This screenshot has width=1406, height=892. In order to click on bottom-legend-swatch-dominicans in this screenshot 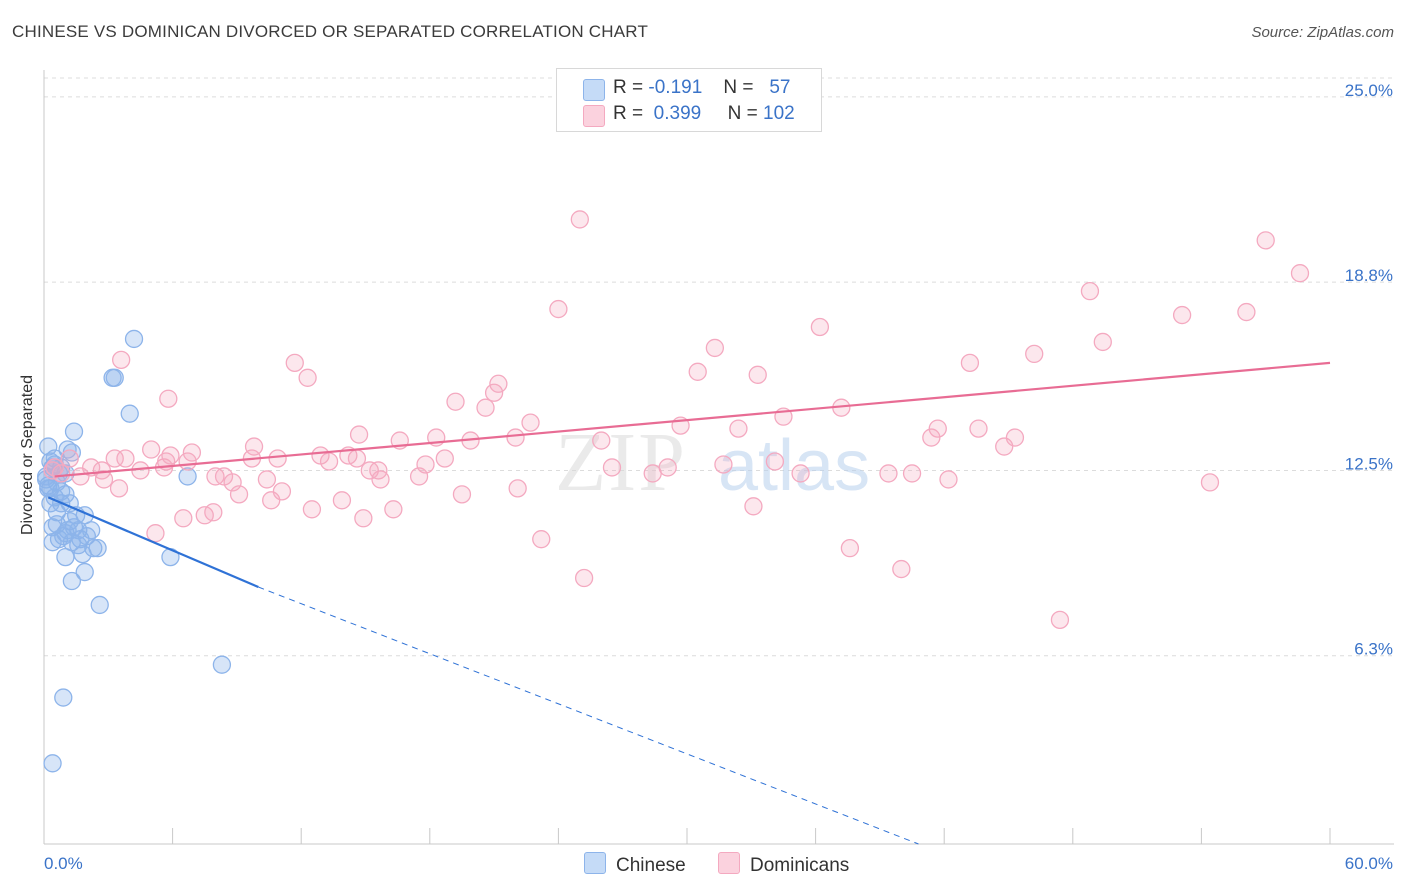, I will do `click(729, 863)`.